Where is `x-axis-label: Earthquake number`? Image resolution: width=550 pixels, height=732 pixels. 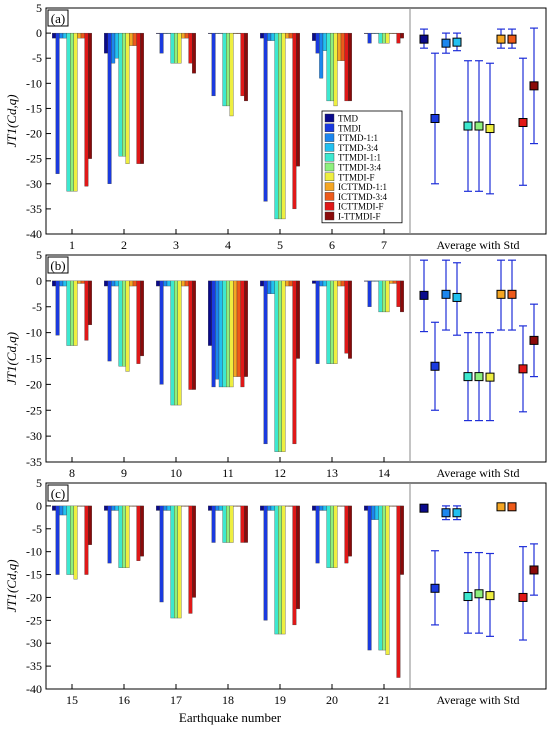
x-axis-label: Earthquake number is located at coordinates (230, 717).